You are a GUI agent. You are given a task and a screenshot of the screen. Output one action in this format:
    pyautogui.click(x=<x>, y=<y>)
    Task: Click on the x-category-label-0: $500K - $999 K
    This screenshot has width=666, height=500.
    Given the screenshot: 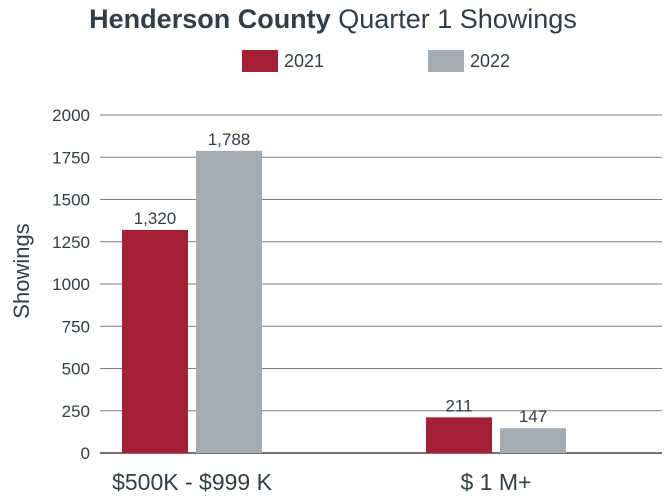 What is the action you would take?
    pyautogui.click(x=192, y=482)
    